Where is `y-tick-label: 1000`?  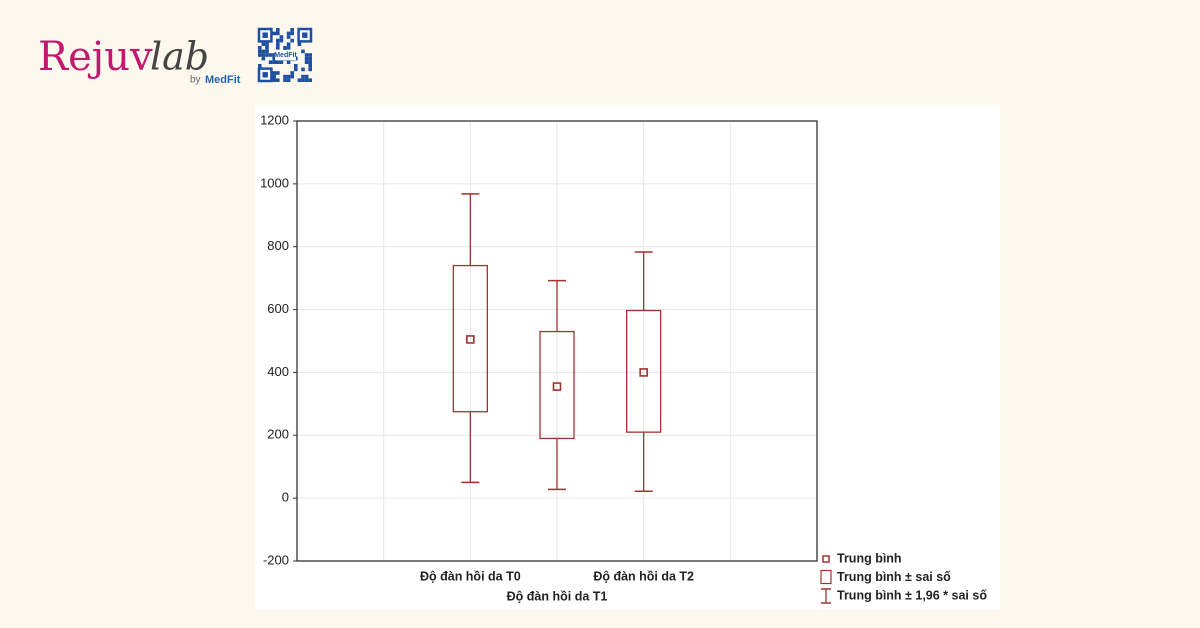
y-tick-label: 1000 is located at coordinates (274, 182).